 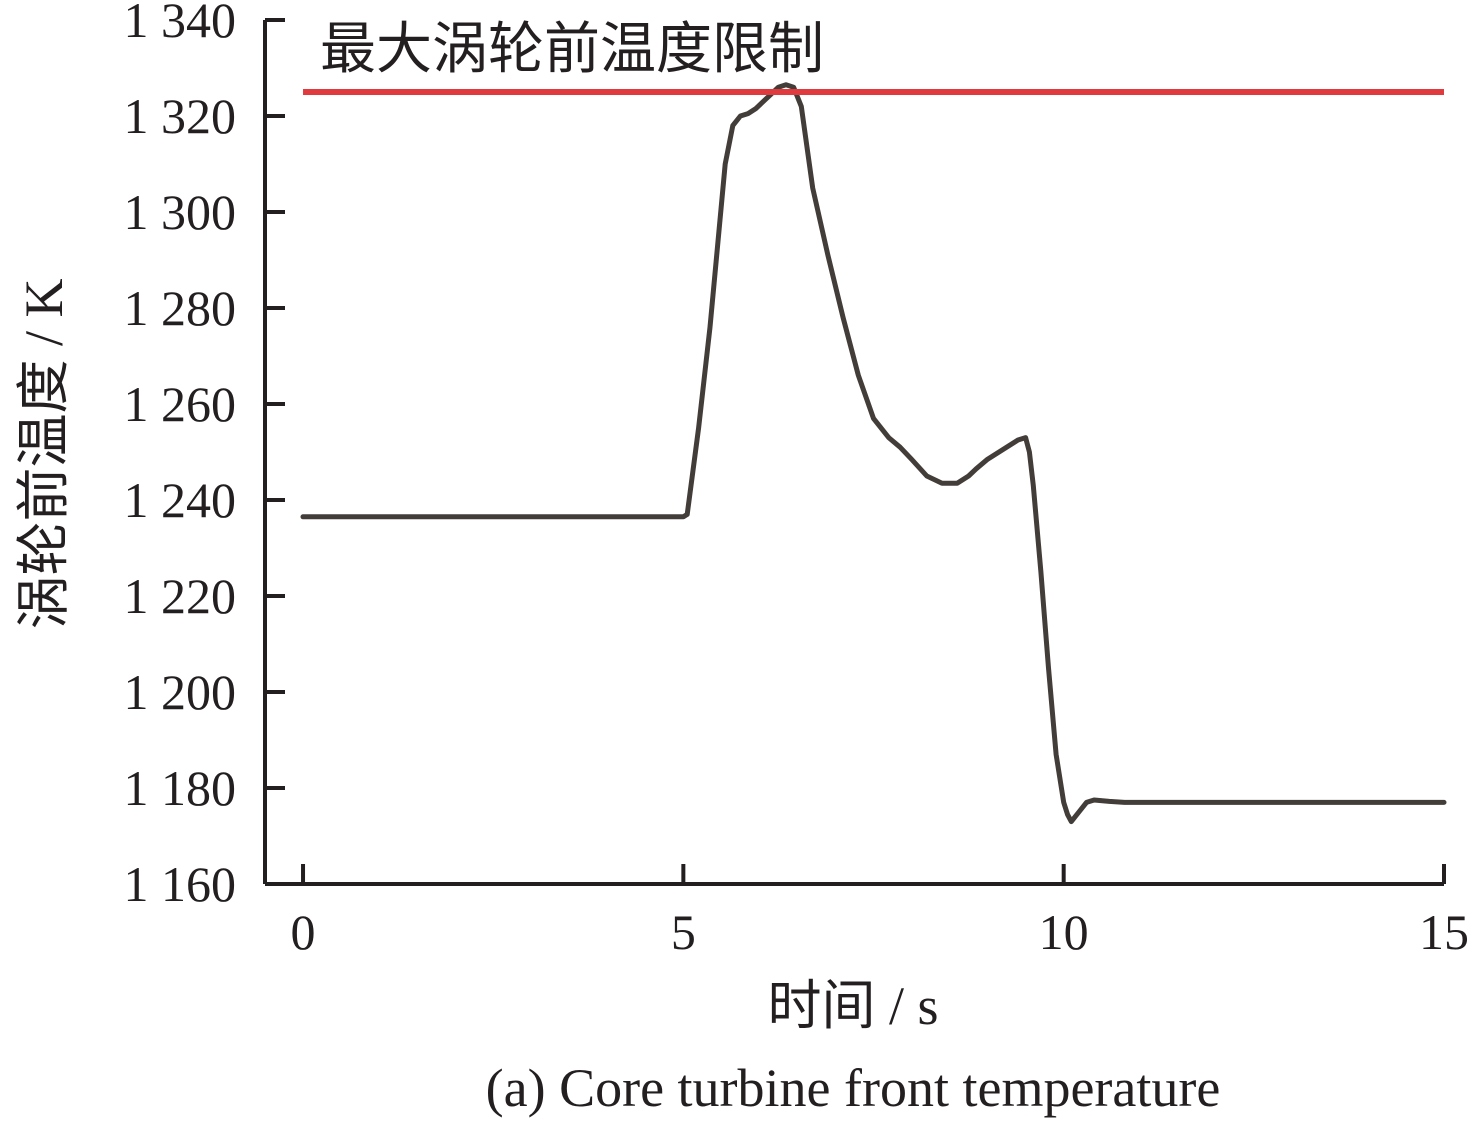 I want to click on x-tick-label: 5, so click(x=683, y=932).